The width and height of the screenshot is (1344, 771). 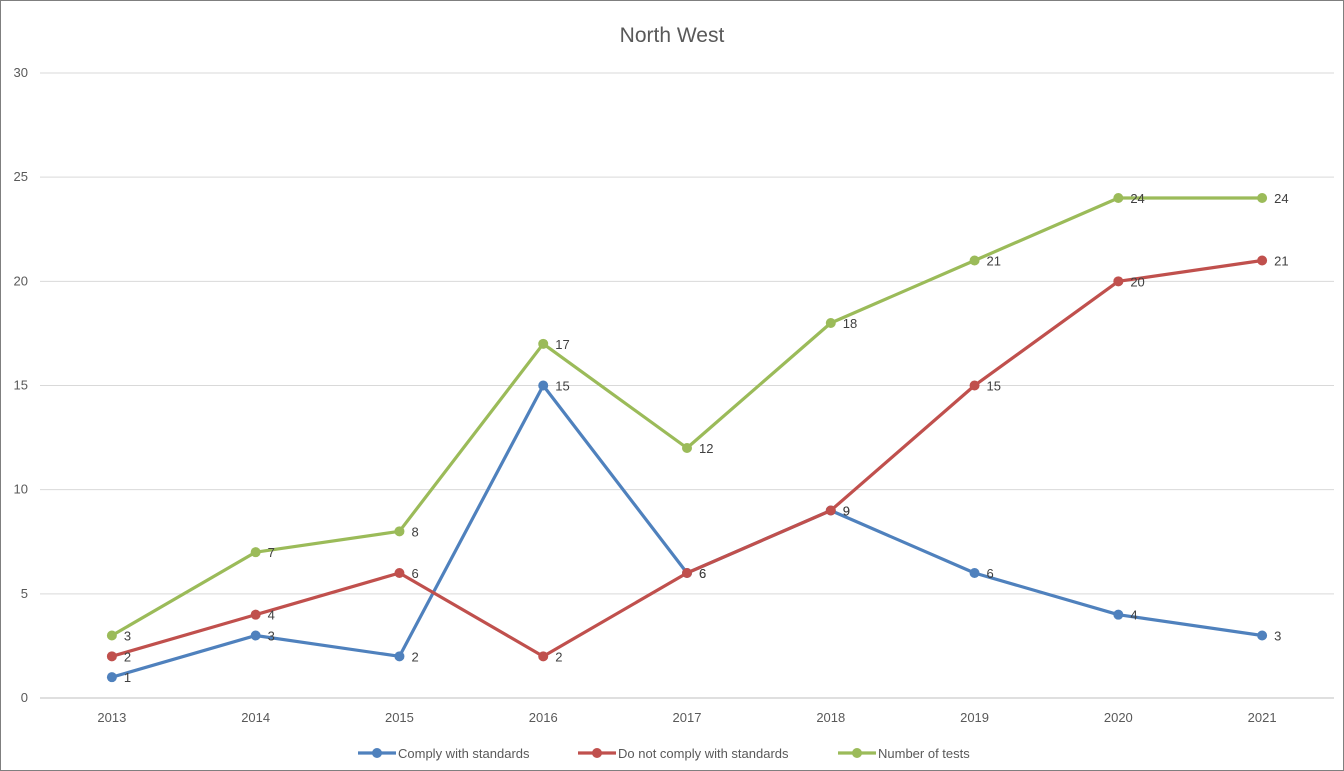 I want to click on data-label: 18, so click(x=850, y=323).